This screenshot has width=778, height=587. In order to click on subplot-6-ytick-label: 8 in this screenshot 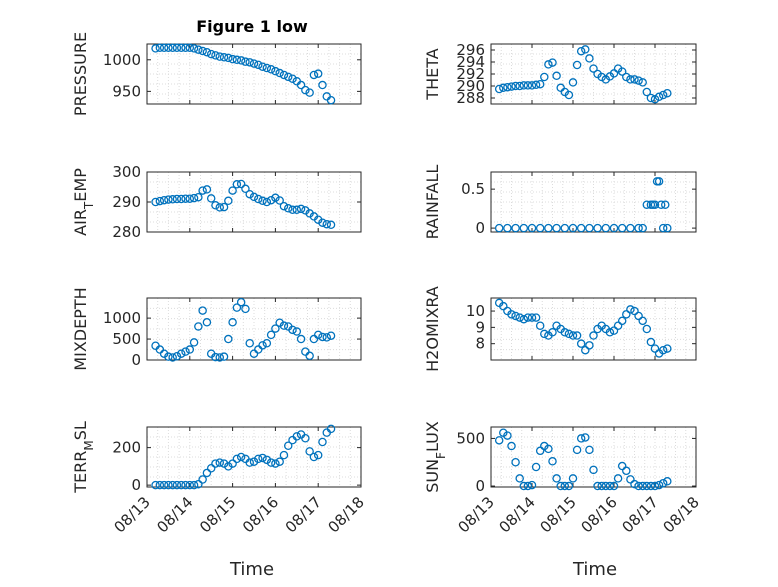, I will do `click(480, 344)`.